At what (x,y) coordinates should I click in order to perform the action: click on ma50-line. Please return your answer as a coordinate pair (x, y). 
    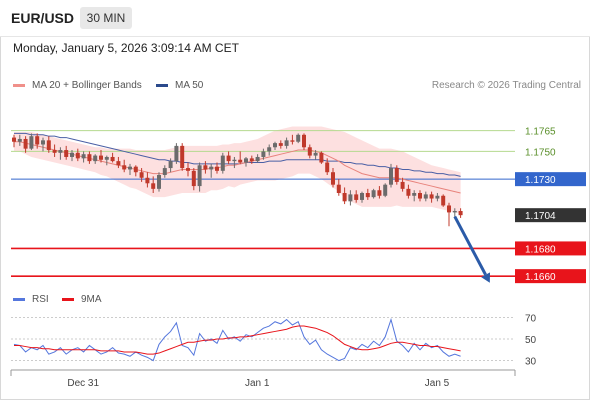
    Looking at the image, I should click on (237, 154).